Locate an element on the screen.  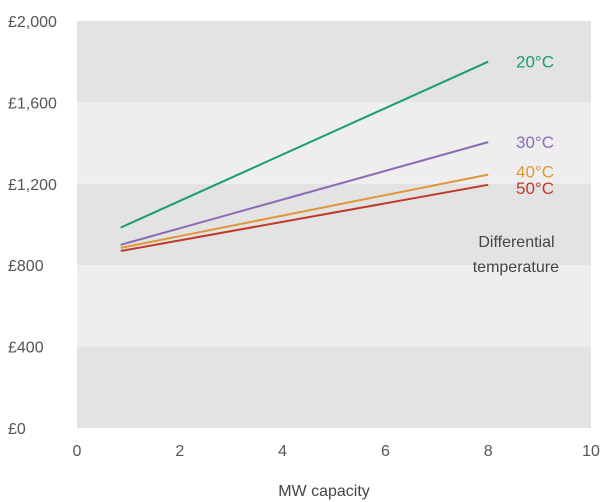
y-tick-label: £1,200 is located at coordinates (32, 185).